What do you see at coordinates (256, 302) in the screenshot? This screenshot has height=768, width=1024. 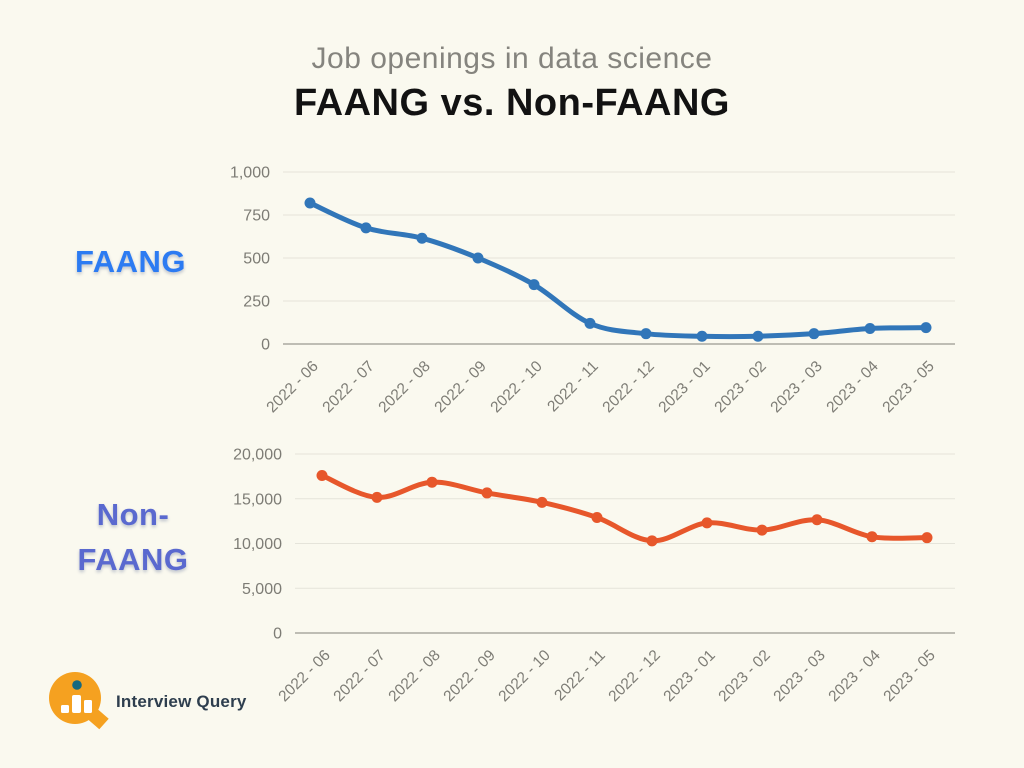 I see `svg-text: 250` at bounding box center [256, 302].